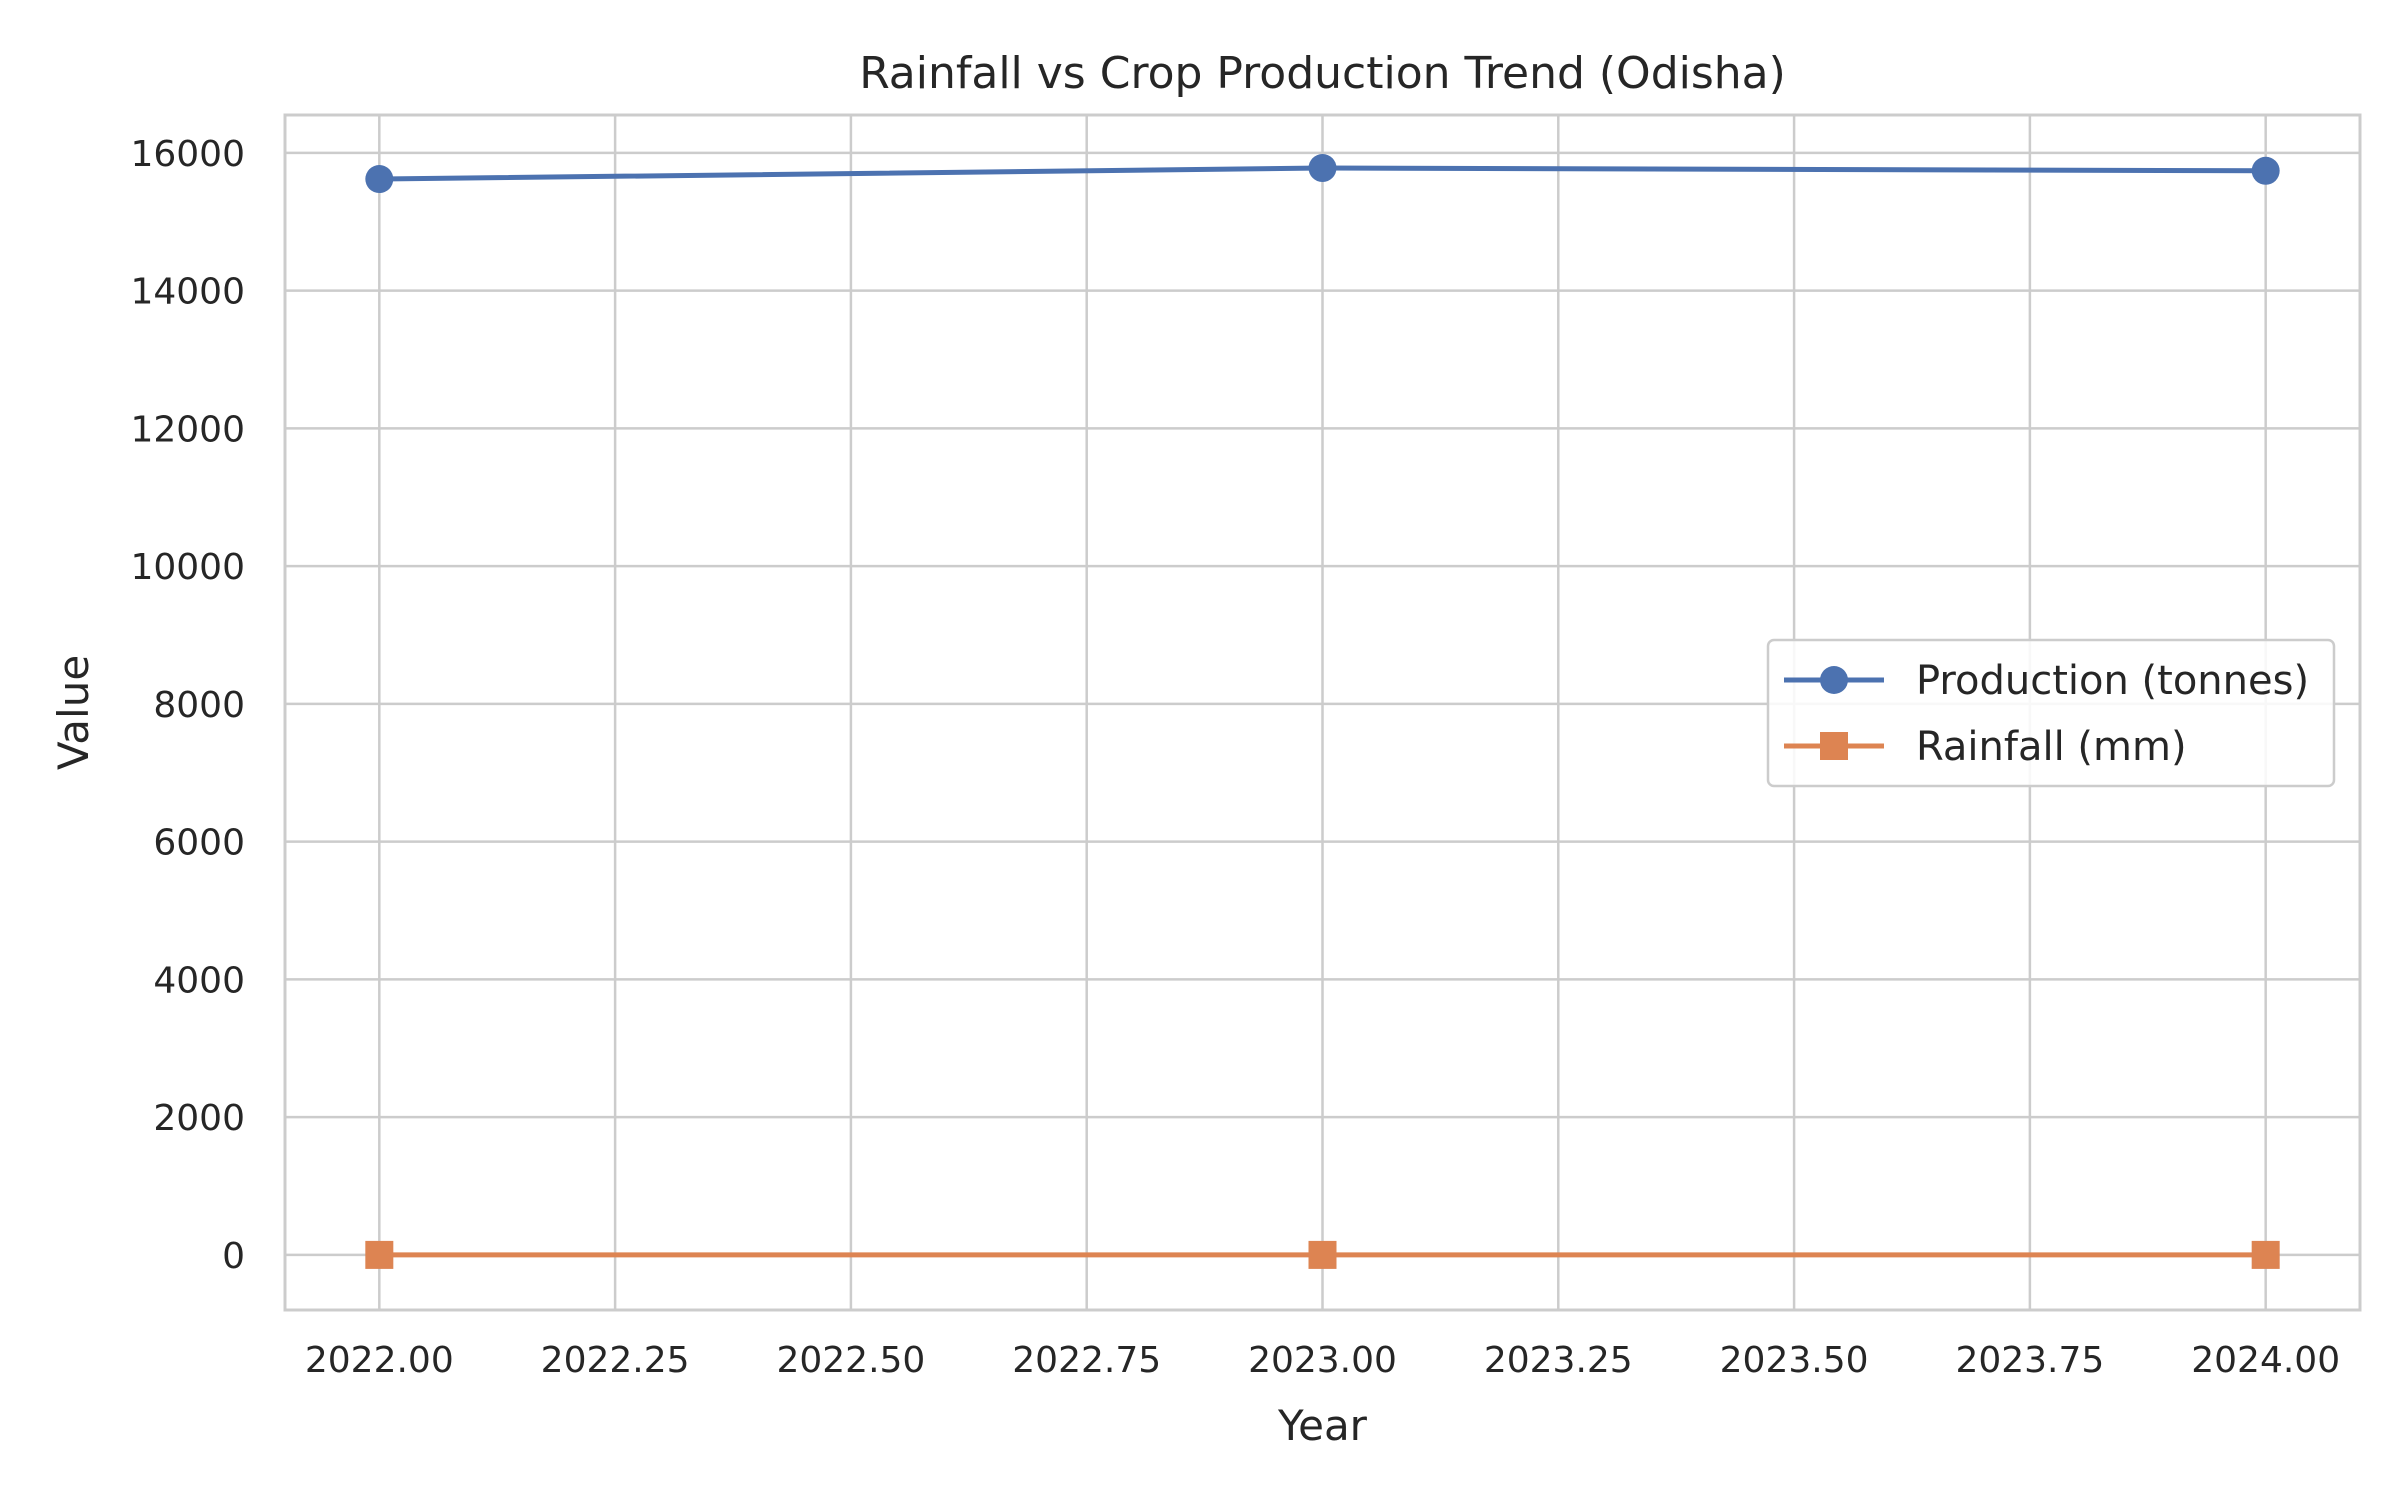 This screenshot has height=1505, width=2400. I want to click on legend-box, so click(2051, 713).